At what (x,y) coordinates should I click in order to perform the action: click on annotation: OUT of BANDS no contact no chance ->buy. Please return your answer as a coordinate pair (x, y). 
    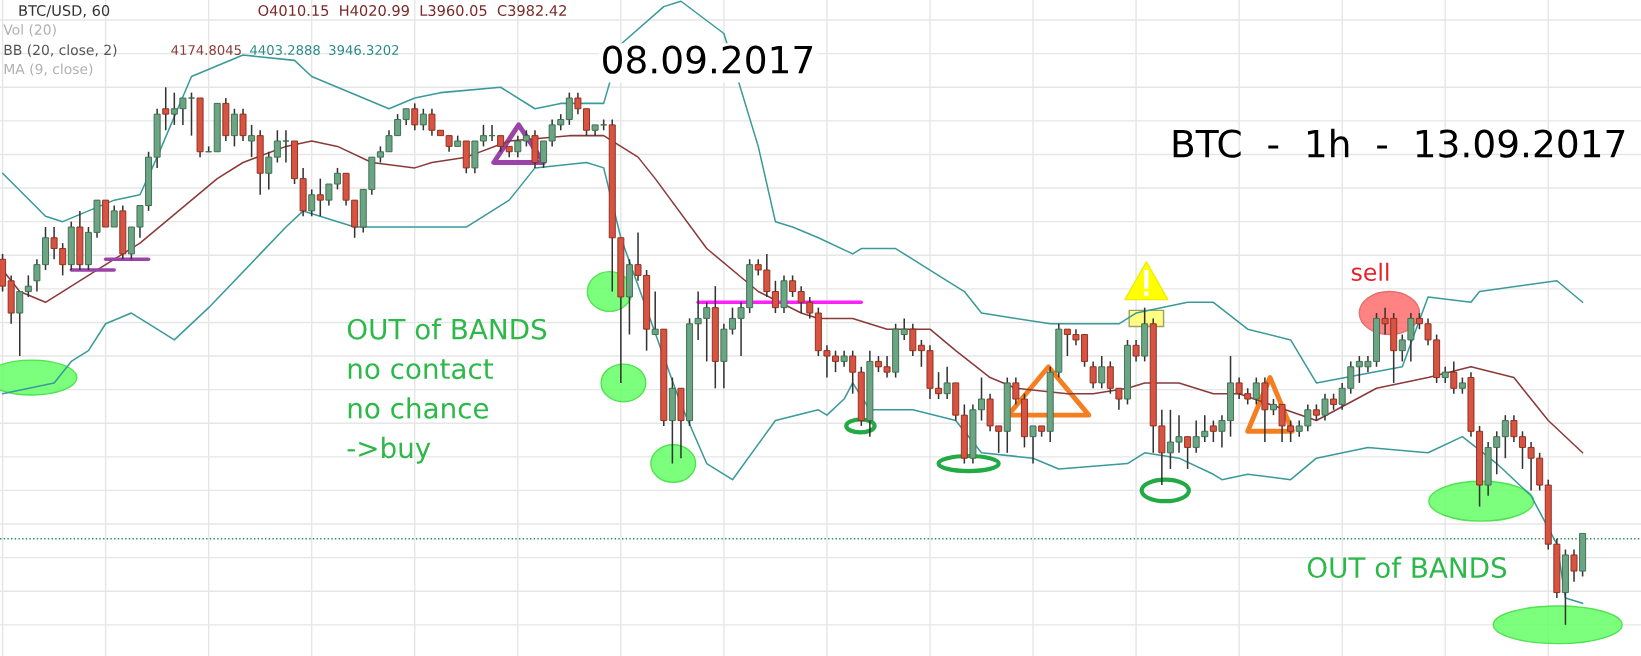
    Looking at the image, I should click on (447, 391).